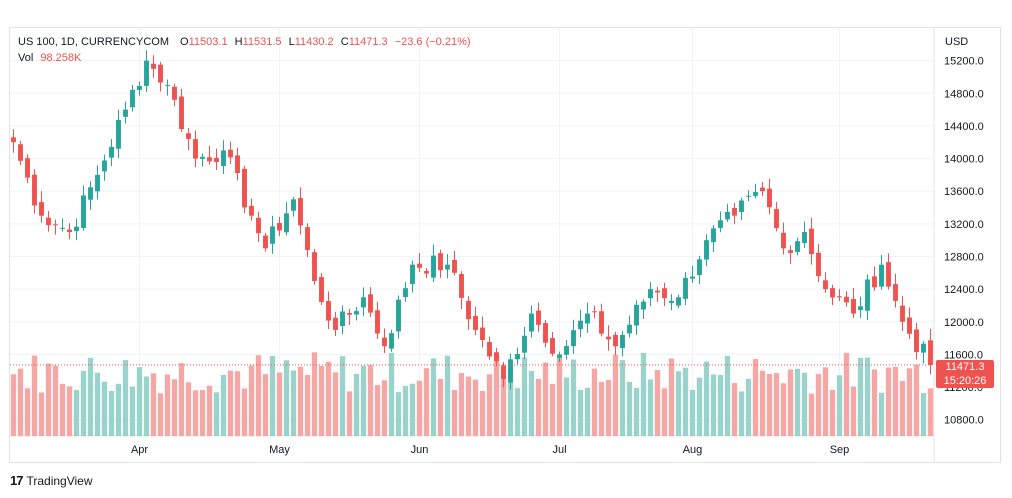 Image resolution: width=1012 pixels, height=498 pixels. I want to click on branding: 17 TradingView, so click(51, 480).